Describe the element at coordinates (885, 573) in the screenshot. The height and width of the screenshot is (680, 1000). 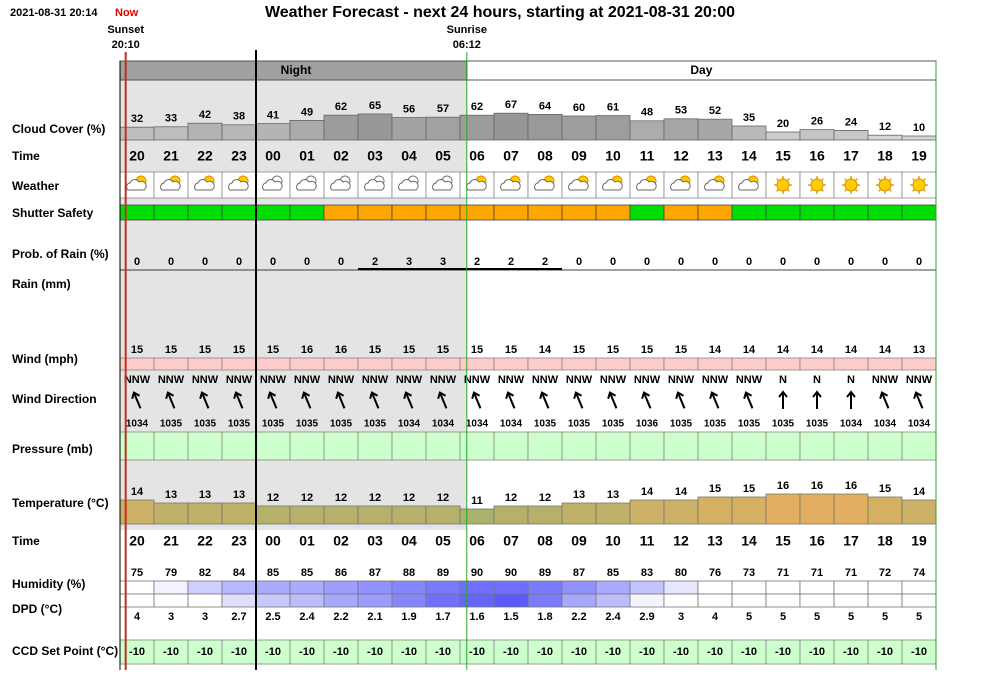
I see `humidity-value: 72` at that location.